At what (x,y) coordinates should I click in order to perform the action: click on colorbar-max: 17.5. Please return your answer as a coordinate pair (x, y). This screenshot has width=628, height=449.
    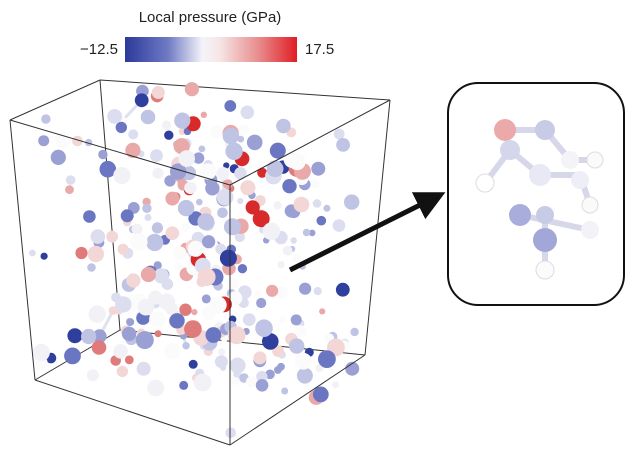
    Looking at the image, I should click on (319, 49).